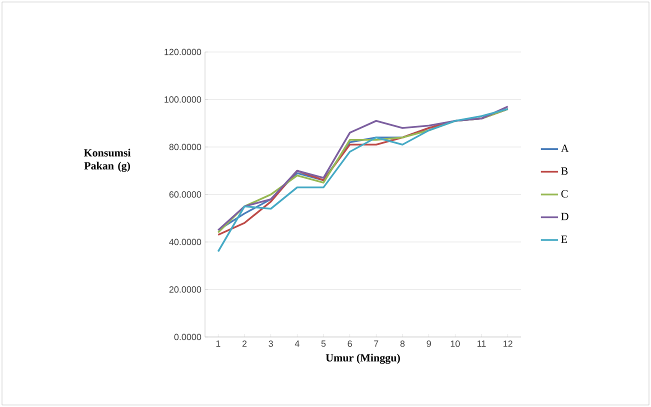  Describe the element at coordinates (376, 343) in the screenshot. I see `x-tick-label: 7` at that location.